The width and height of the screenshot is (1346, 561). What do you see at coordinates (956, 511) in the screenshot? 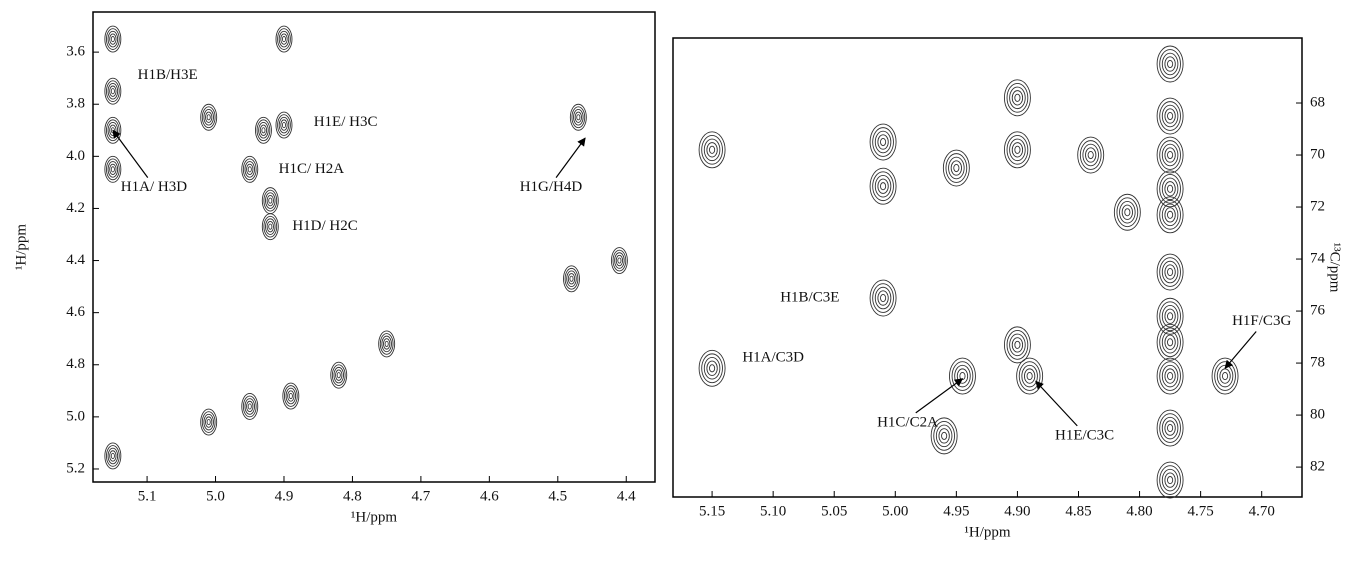
I see `x-tick-label: 4.95` at bounding box center [956, 511].